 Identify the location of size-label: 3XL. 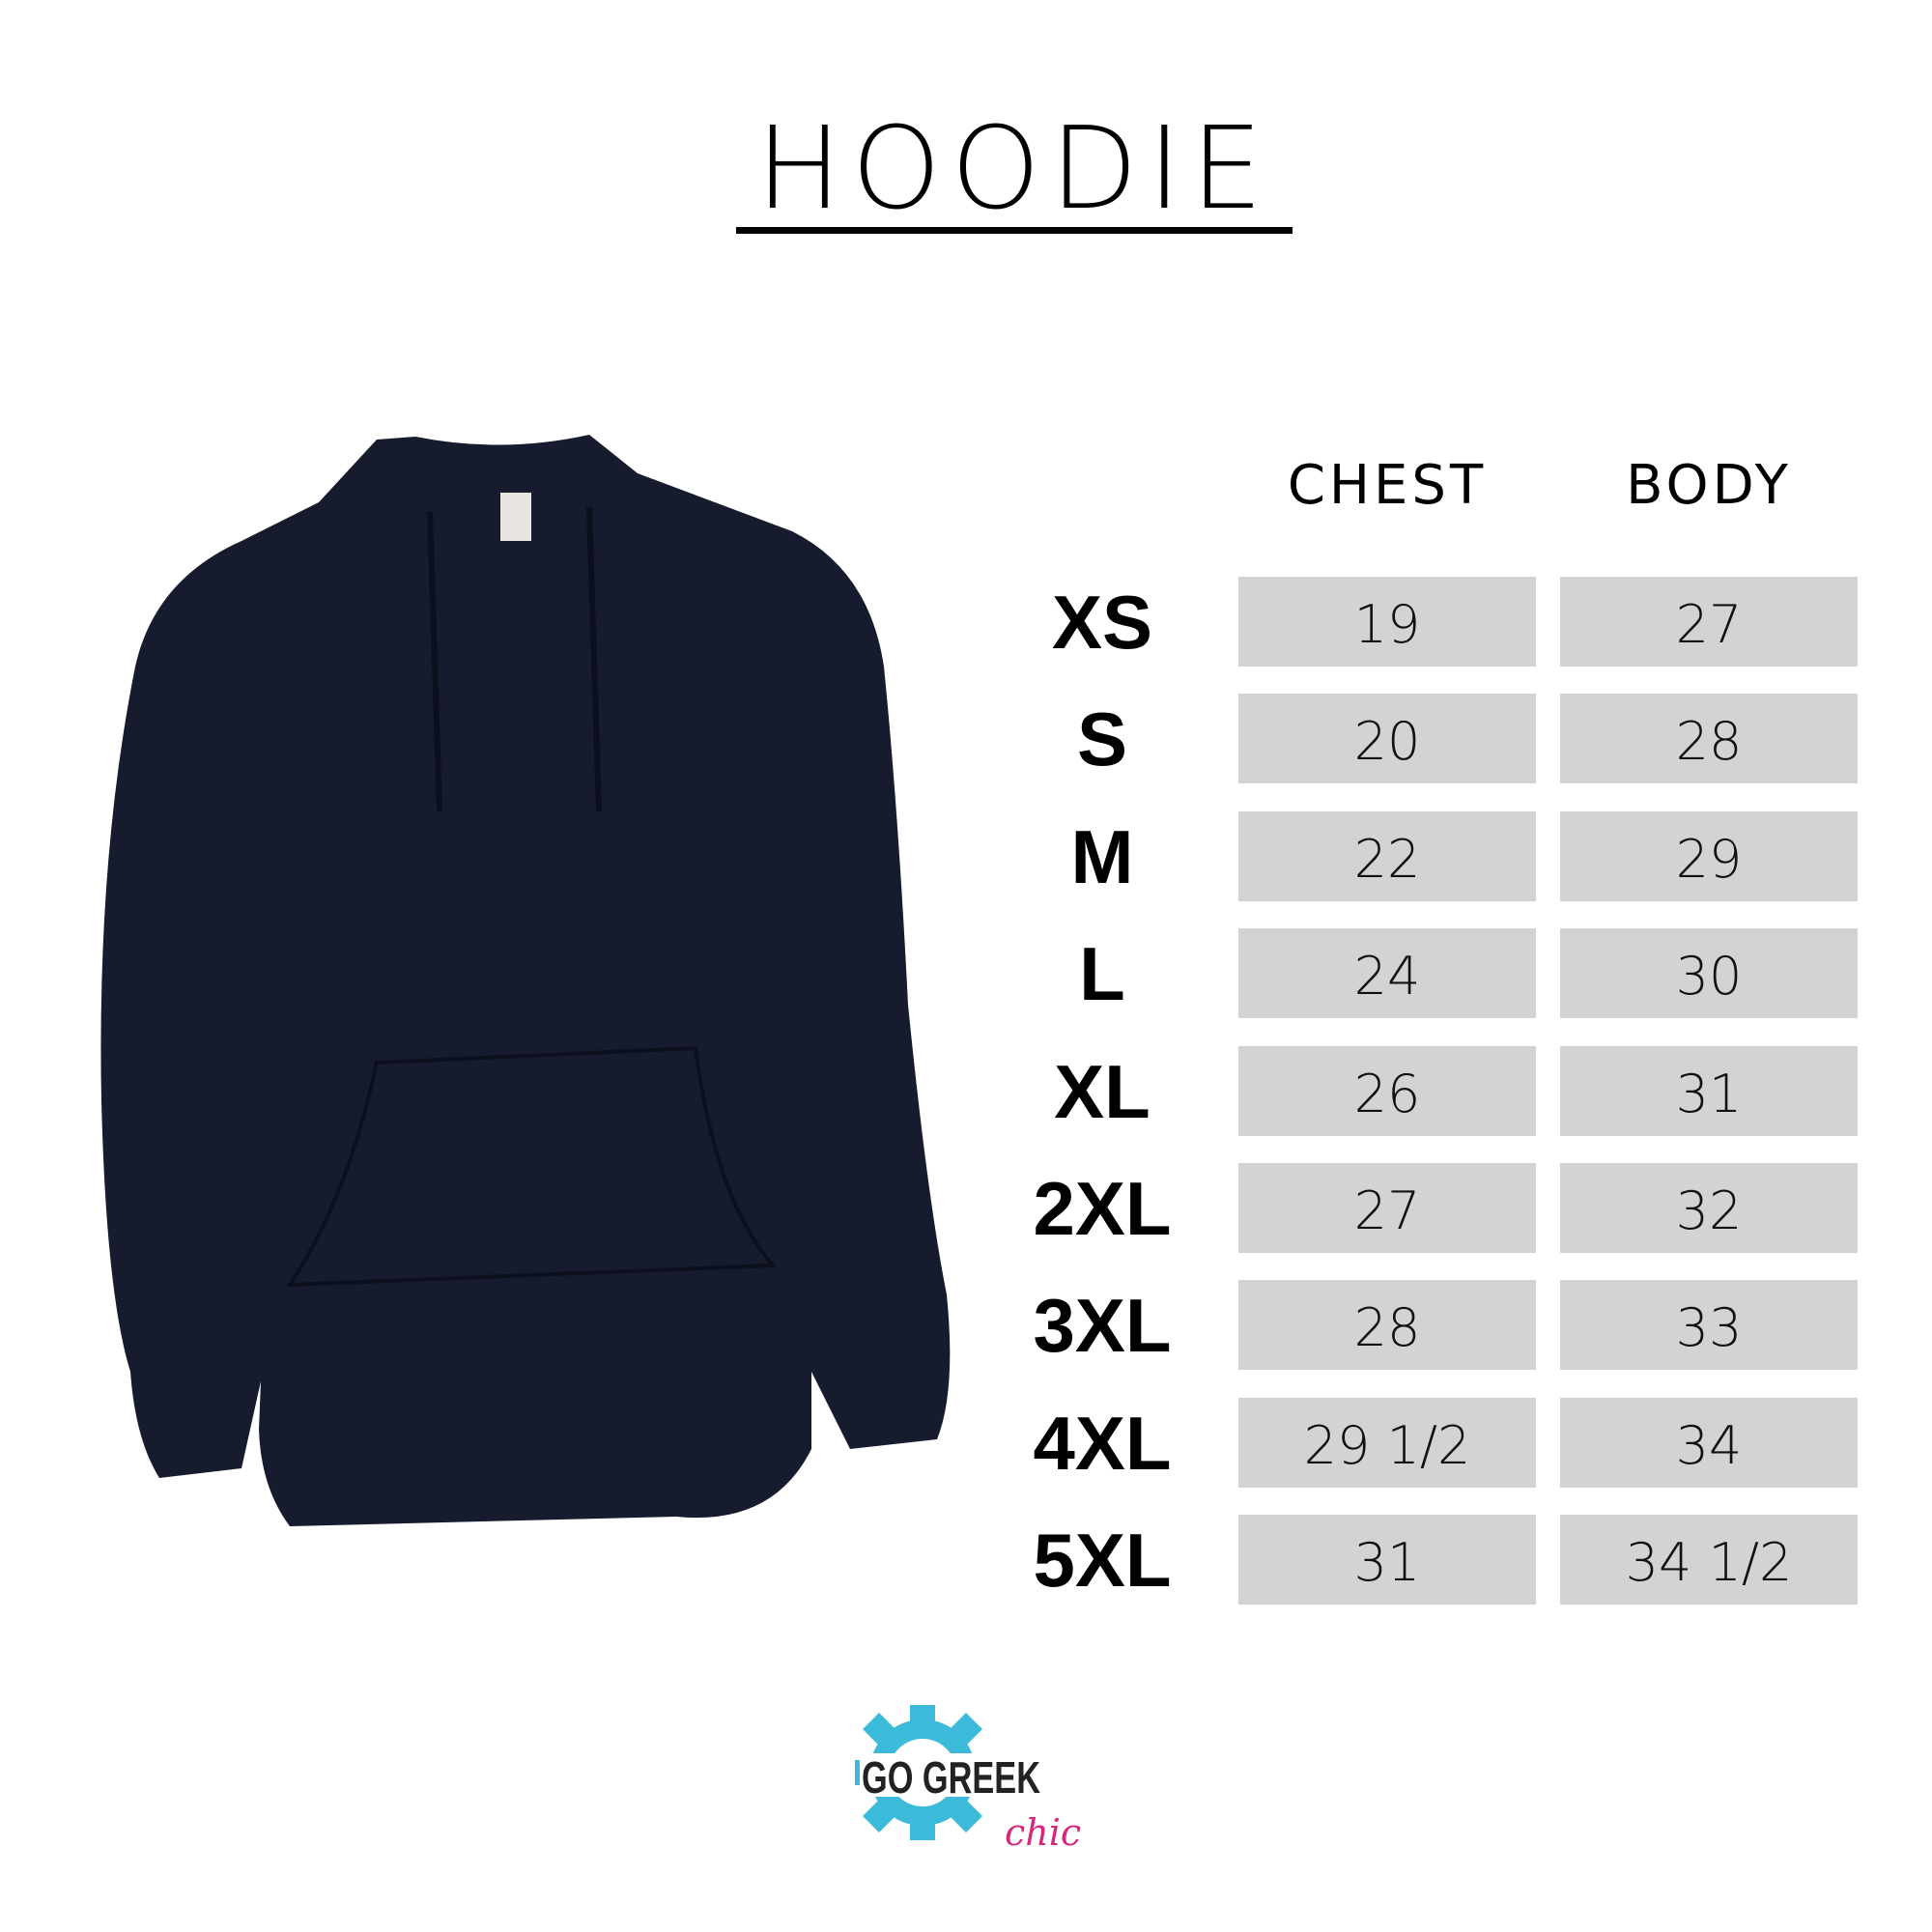
(1102, 1326).